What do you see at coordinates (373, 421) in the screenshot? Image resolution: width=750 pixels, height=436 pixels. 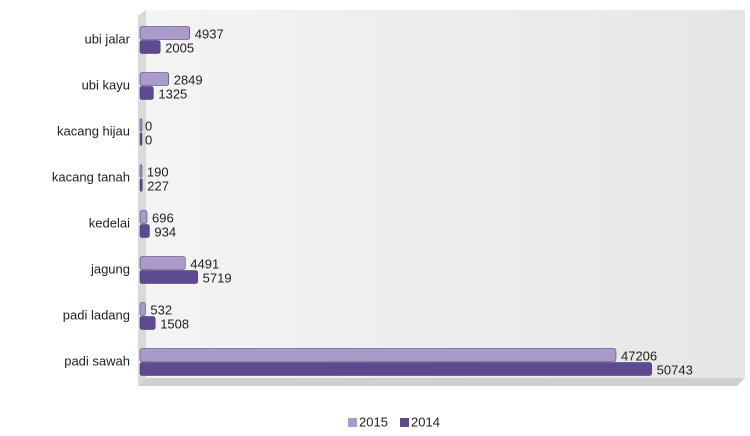 I see `legend-label: 2015` at bounding box center [373, 421].